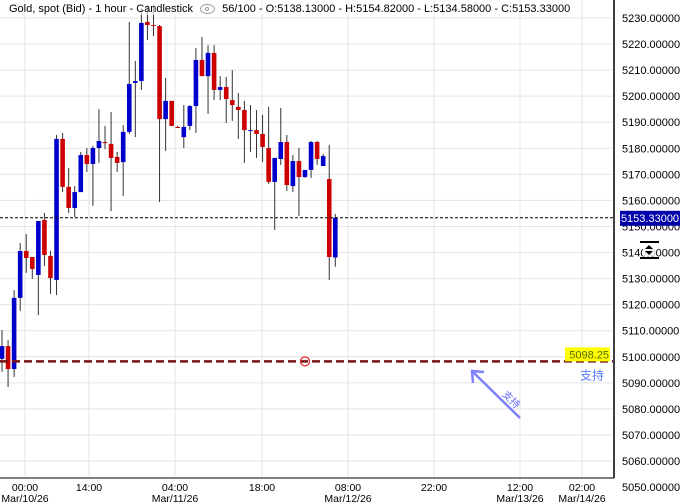  What do you see at coordinates (651, 306) in the screenshot?
I see `price-tick-label: 5120.00000` at bounding box center [651, 306].